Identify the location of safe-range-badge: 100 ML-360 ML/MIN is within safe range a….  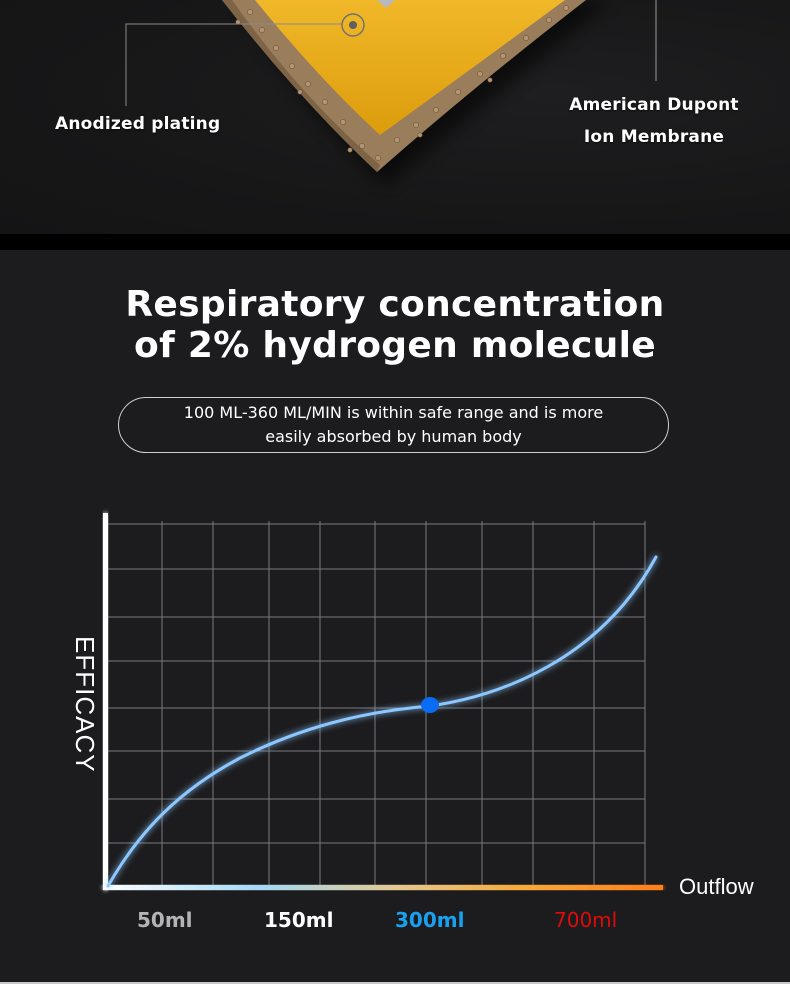
(393, 425).